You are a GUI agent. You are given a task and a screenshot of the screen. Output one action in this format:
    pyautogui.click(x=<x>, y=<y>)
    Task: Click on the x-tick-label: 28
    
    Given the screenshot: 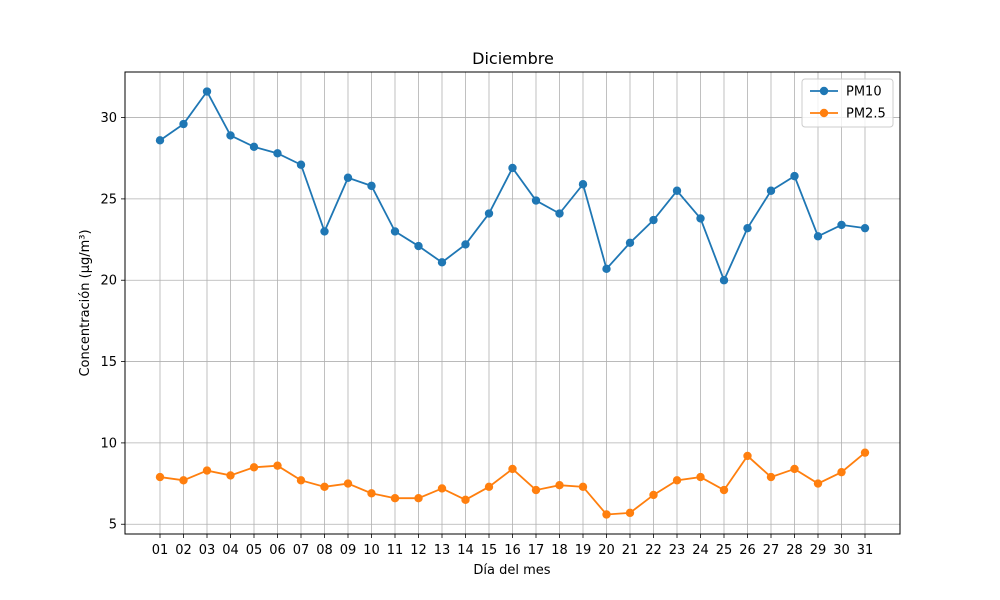 What is the action you would take?
    pyautogui.click(x=794, y=550)
    